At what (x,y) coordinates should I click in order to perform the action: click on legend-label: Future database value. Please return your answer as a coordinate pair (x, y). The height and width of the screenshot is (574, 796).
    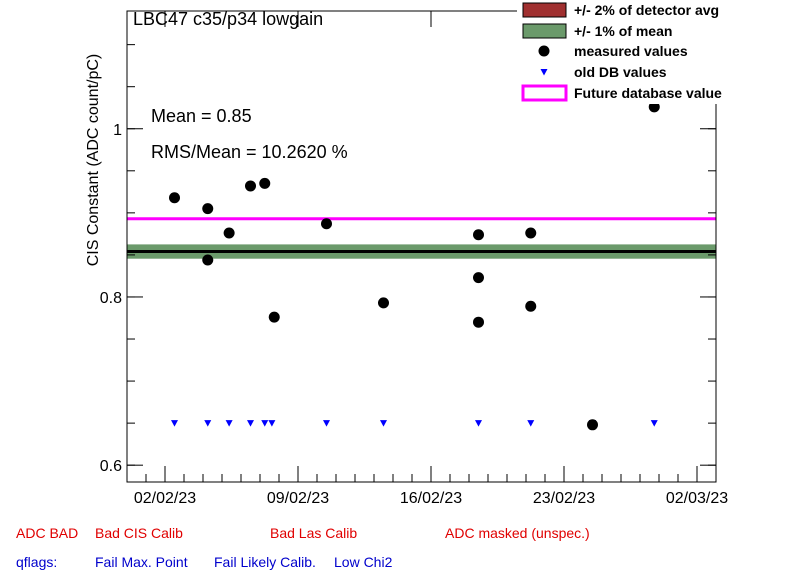
    Looking at the image, I should click on (648, 93).